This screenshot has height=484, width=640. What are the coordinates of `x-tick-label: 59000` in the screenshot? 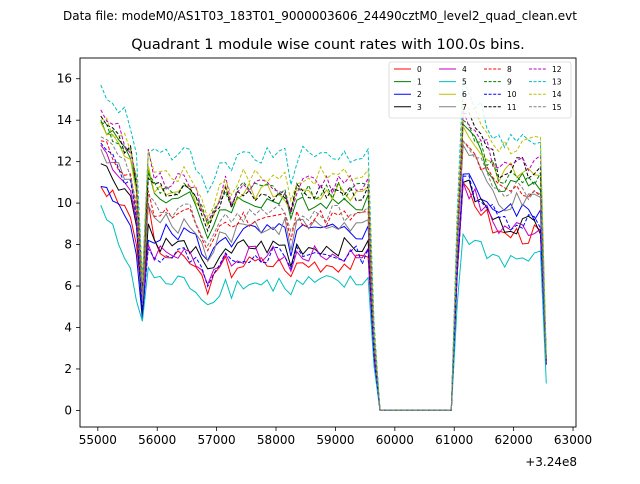 It's located at (335, 440).